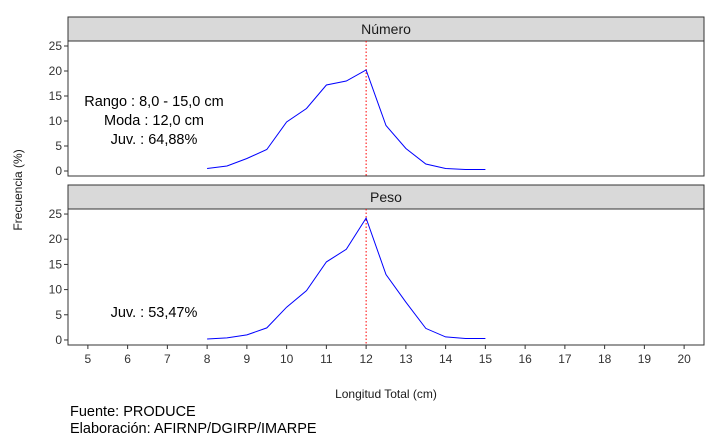 This screenshot has height=446, width=706. I want to click on panel-annotation: Moda : 12,0 cm, so click(154, 121).